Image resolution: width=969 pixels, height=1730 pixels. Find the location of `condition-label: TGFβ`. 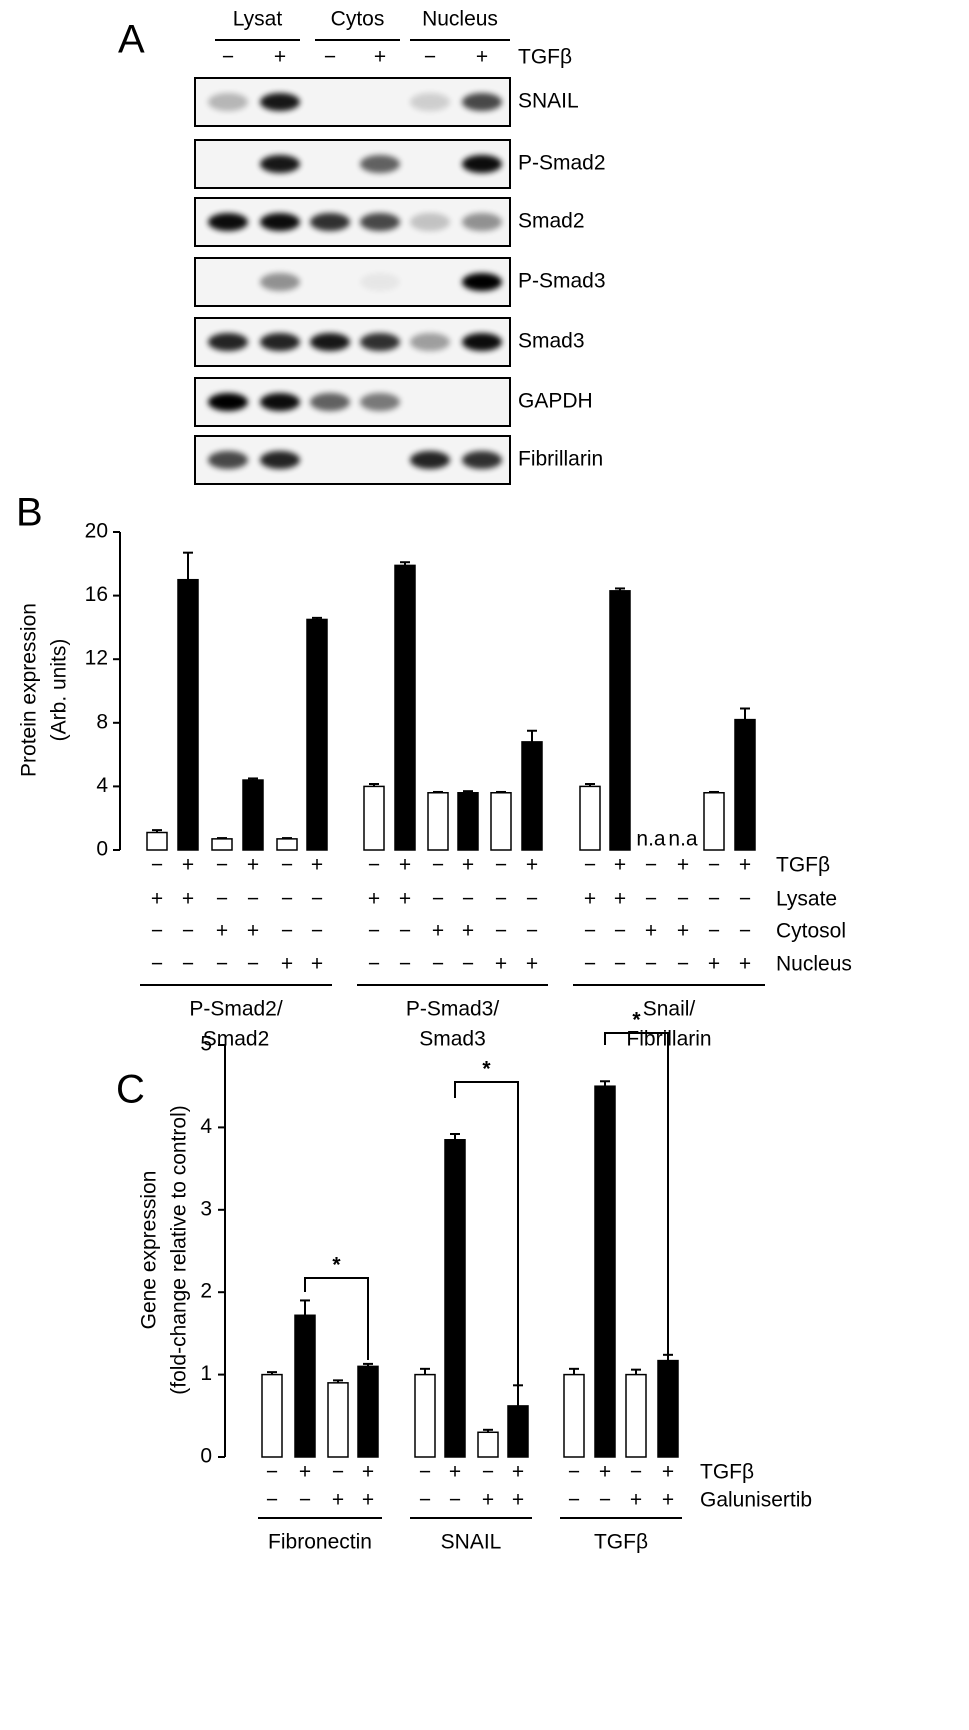

condition-label: TGFβ is located at coordinates (803, 865).